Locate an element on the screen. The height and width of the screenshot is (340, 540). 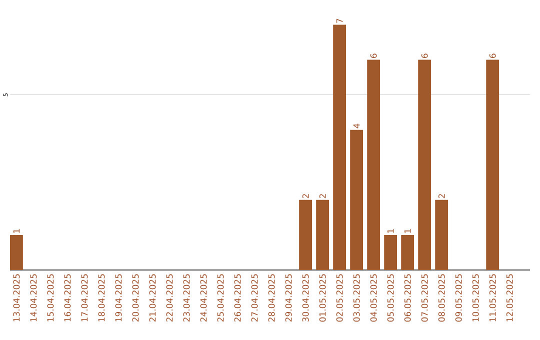
x-tick-label: 28.04.2025 is located at coordinates (271, 298).